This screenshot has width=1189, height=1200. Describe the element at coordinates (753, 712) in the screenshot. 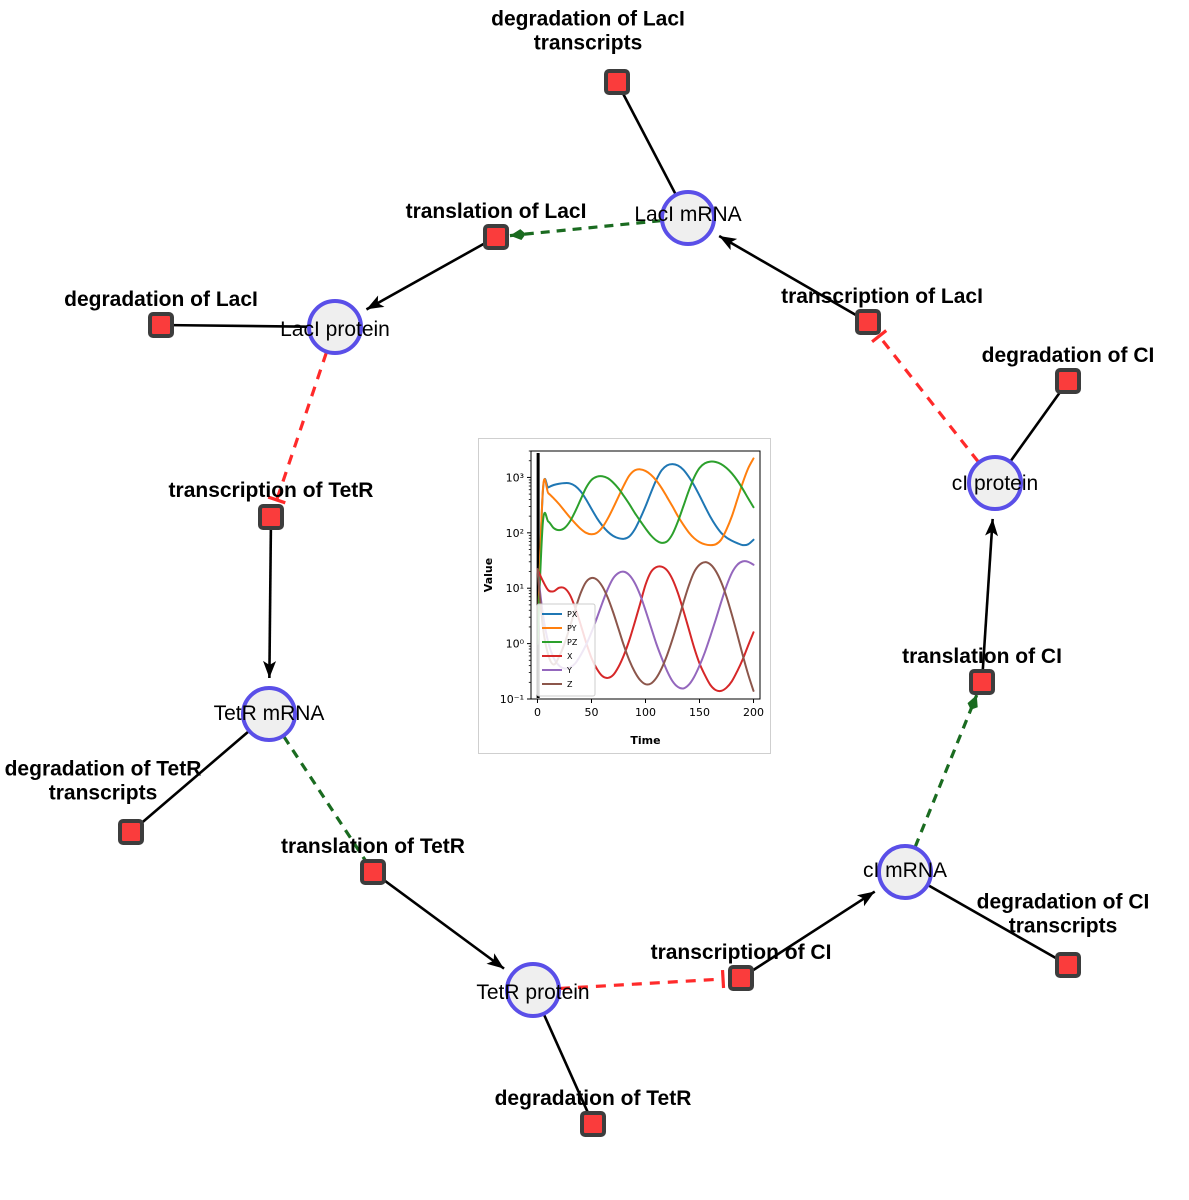

I see `x-tick-label: 200` at that location.